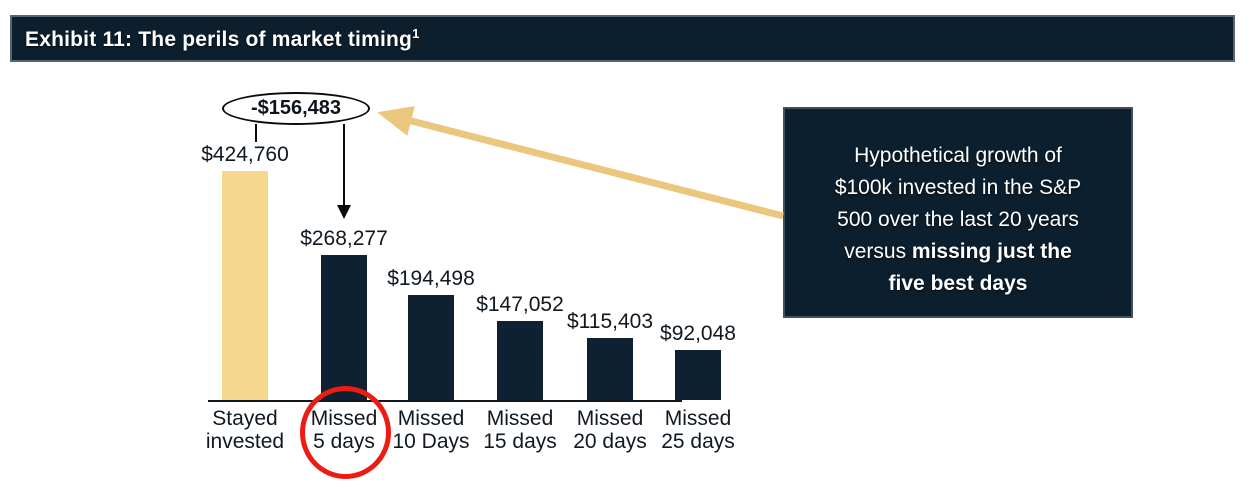 The width and height of the screenshot is (1252, 488). I want to click on category-label: Missed 10 Days, so click(431, 430).